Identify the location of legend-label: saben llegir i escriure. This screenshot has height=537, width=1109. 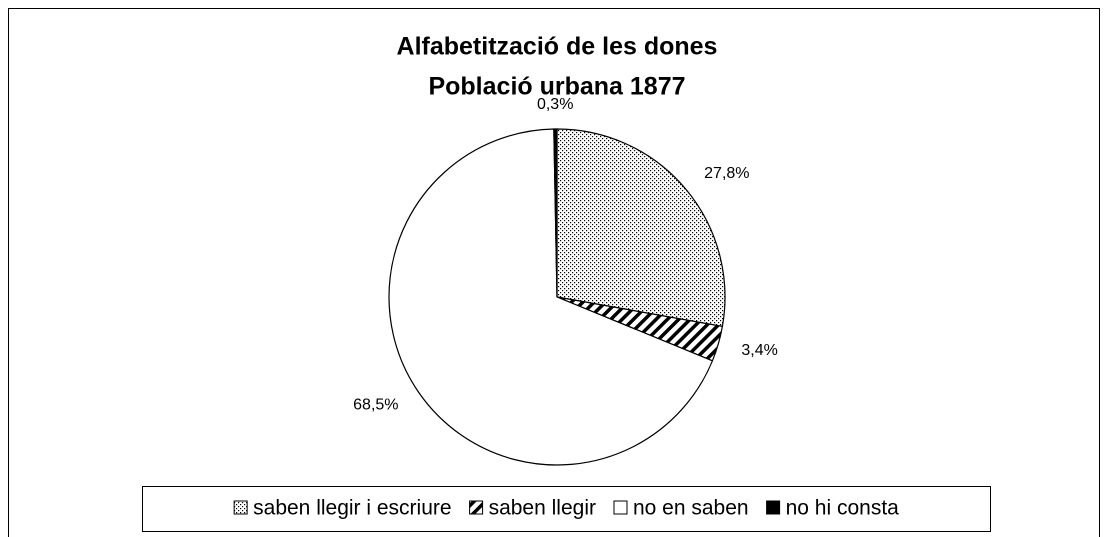
(352, 508).